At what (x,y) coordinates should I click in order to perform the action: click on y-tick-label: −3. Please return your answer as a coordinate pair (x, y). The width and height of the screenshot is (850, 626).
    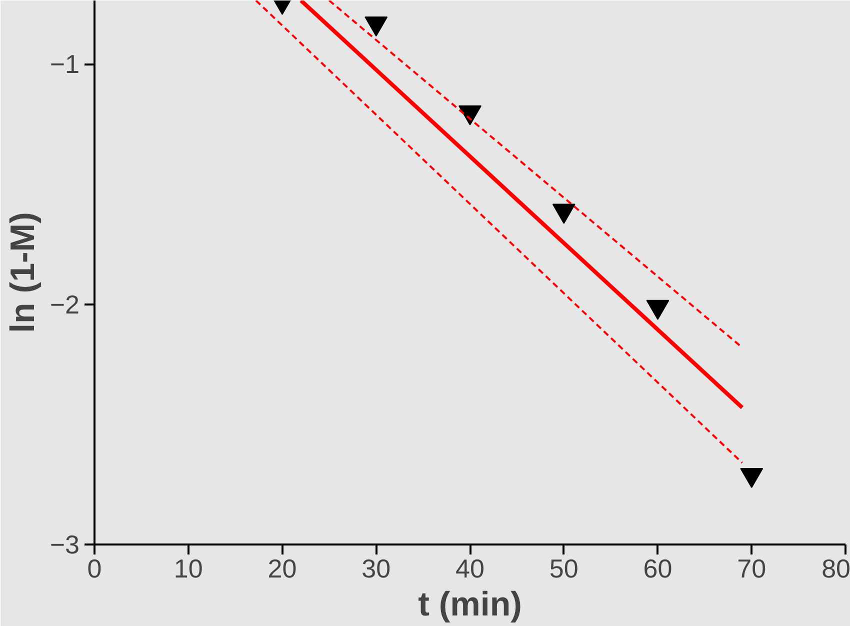
    Looking at the image, I should click on (65, 545).